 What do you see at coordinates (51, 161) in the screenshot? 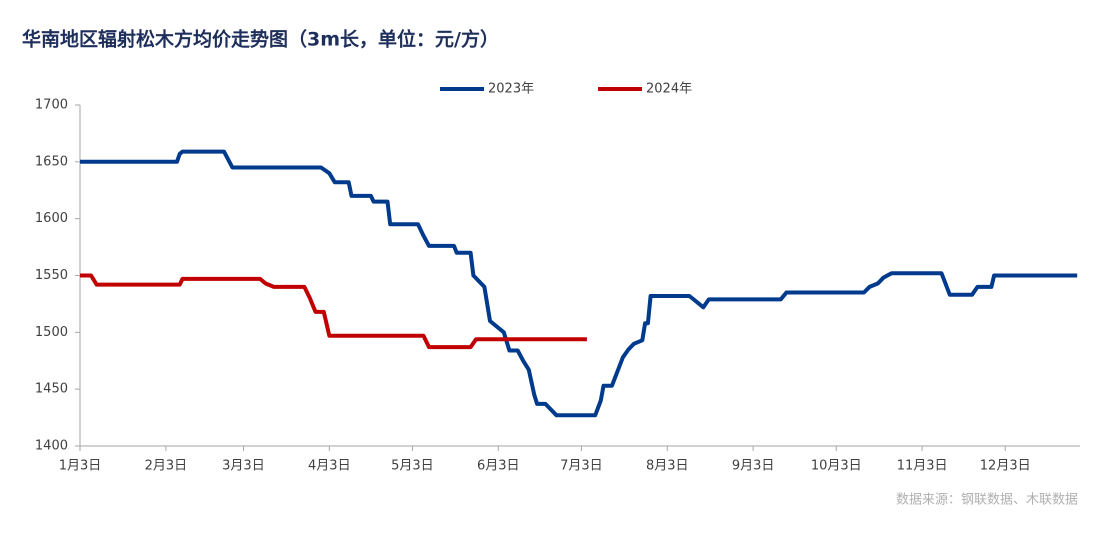
I see `y-tick-label: 1650` at bounding box center [51, 161].